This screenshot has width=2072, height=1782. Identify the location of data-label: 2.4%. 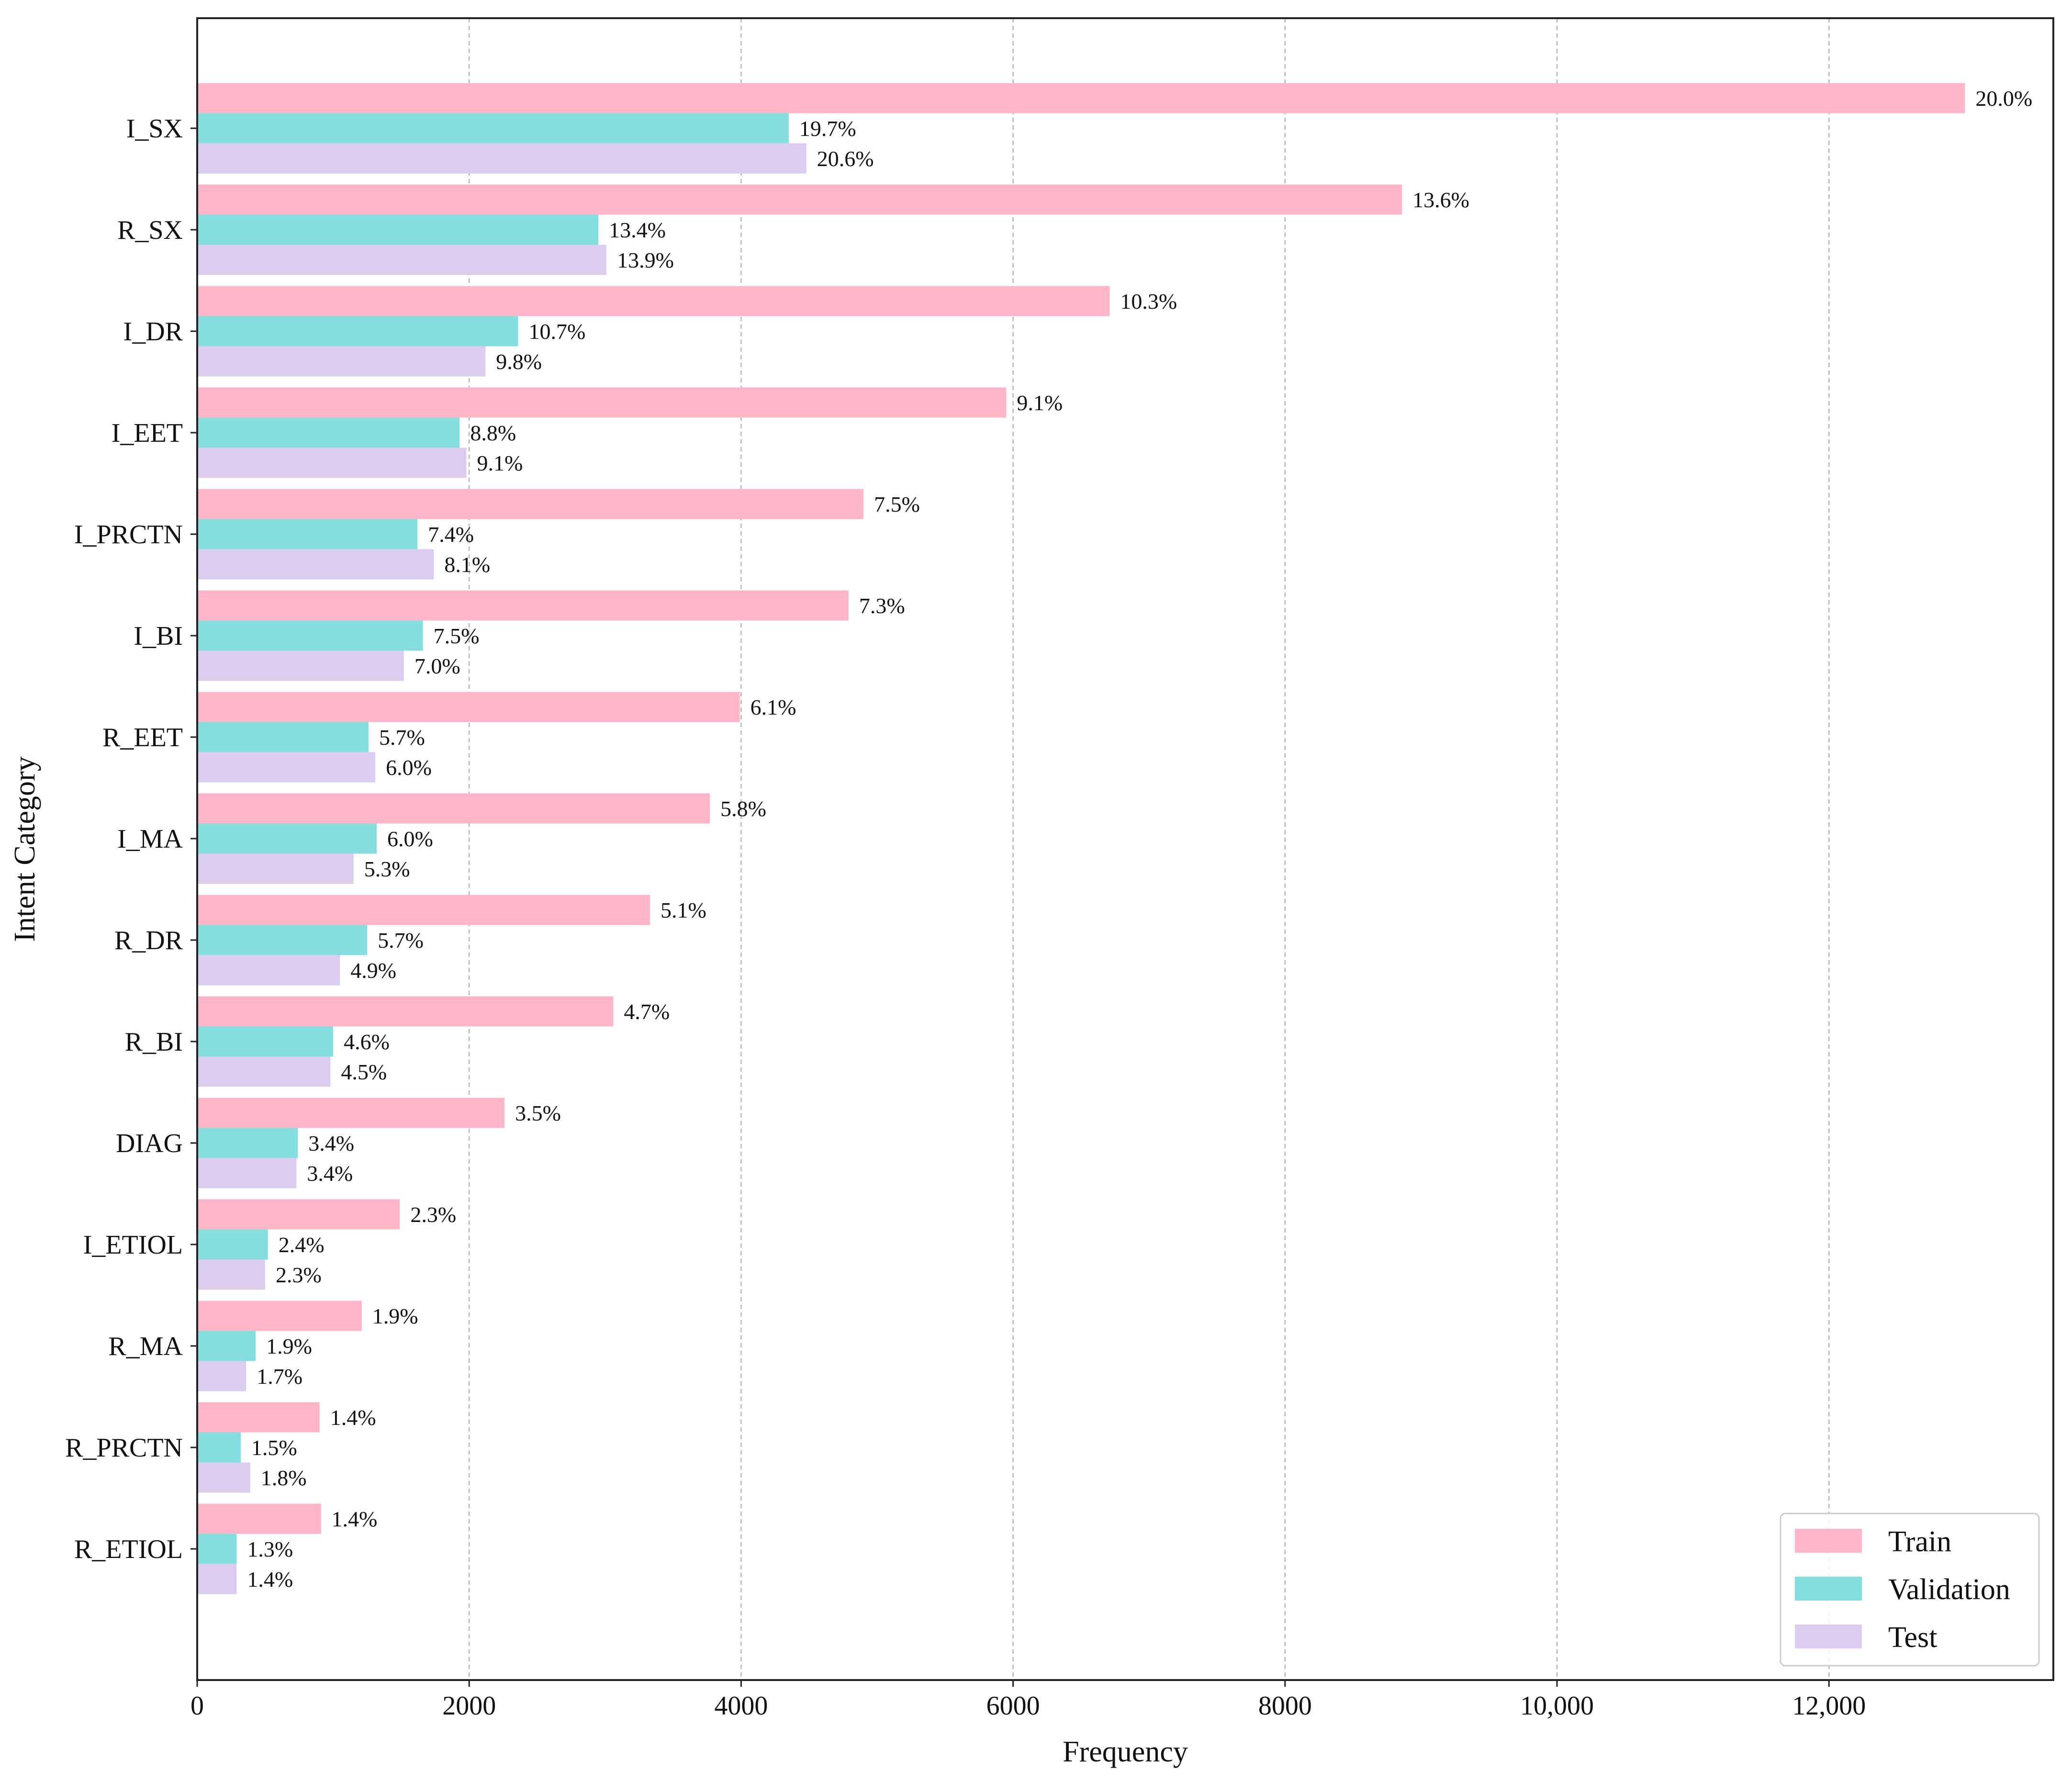
(302, 1245).